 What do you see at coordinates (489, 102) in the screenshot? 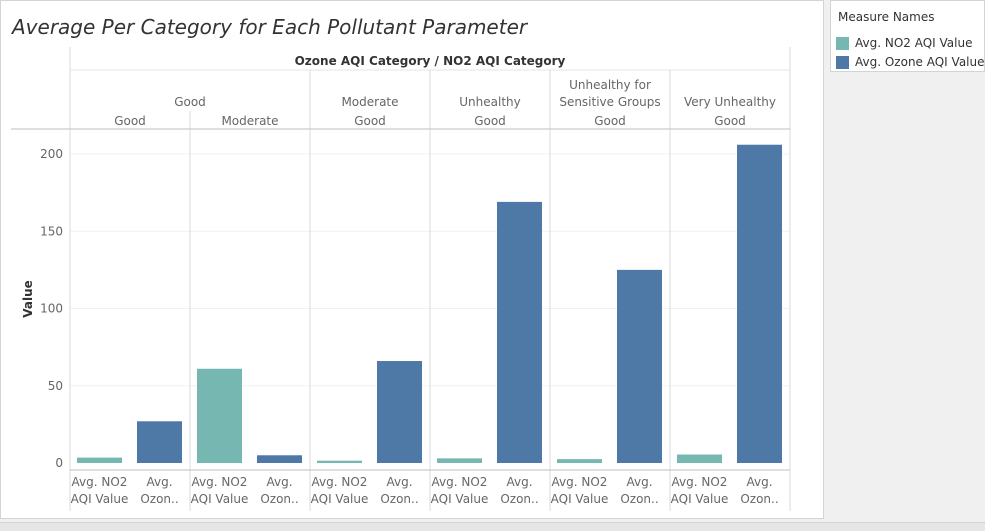
I see `ozone-category-label: Unhealthy` at bounding box center [489, 102].